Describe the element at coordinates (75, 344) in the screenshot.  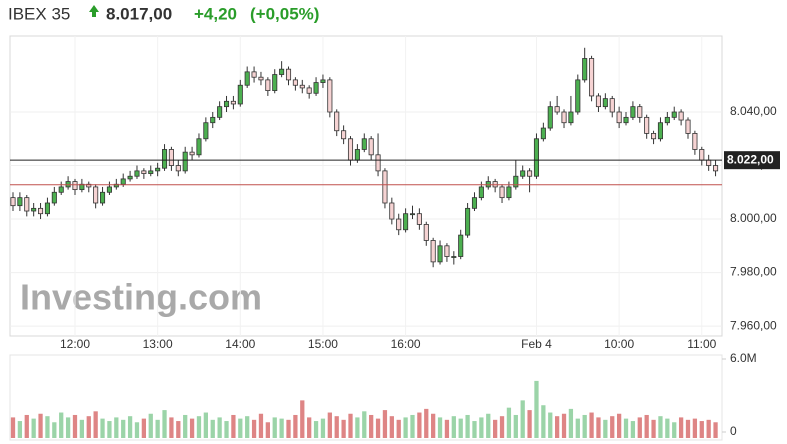
I see `x-tick-label: 12:00` at that location.